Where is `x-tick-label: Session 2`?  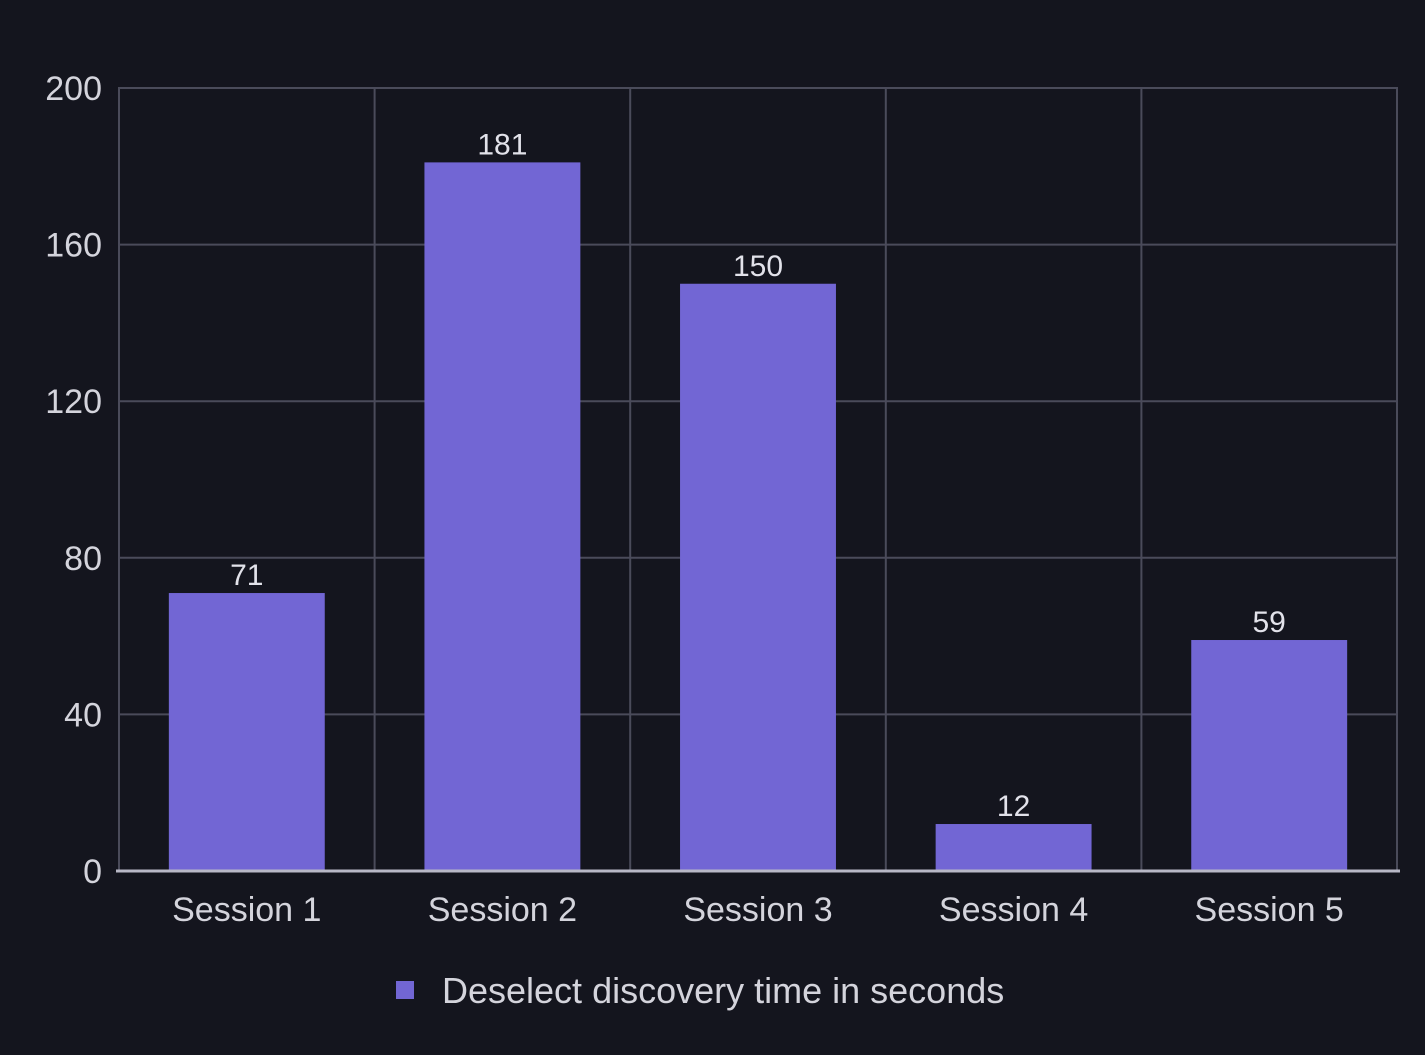
x-tick-label: Session 2 is located at coordinates (502, 910).